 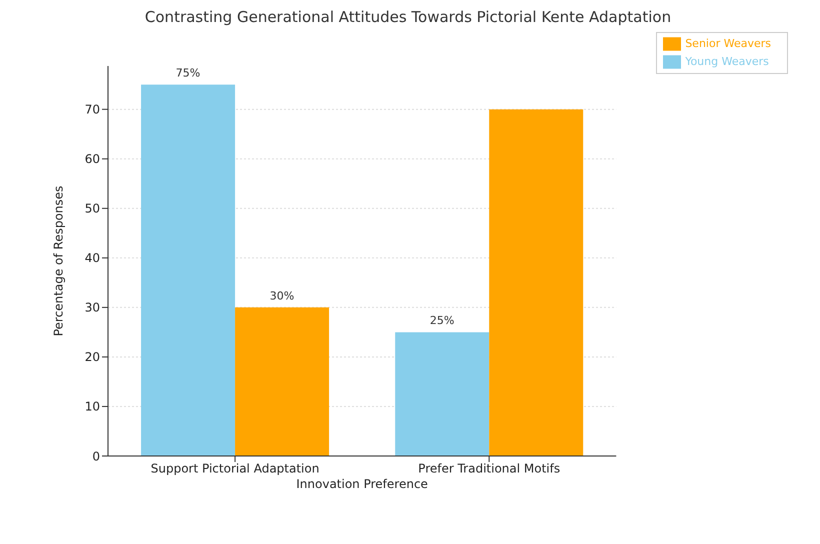 What do you see at coordinates (235, 469) in the screenshot?
I see `x-tick-label: Support Pictorial Adaptation` at bounding box center [235, 469].